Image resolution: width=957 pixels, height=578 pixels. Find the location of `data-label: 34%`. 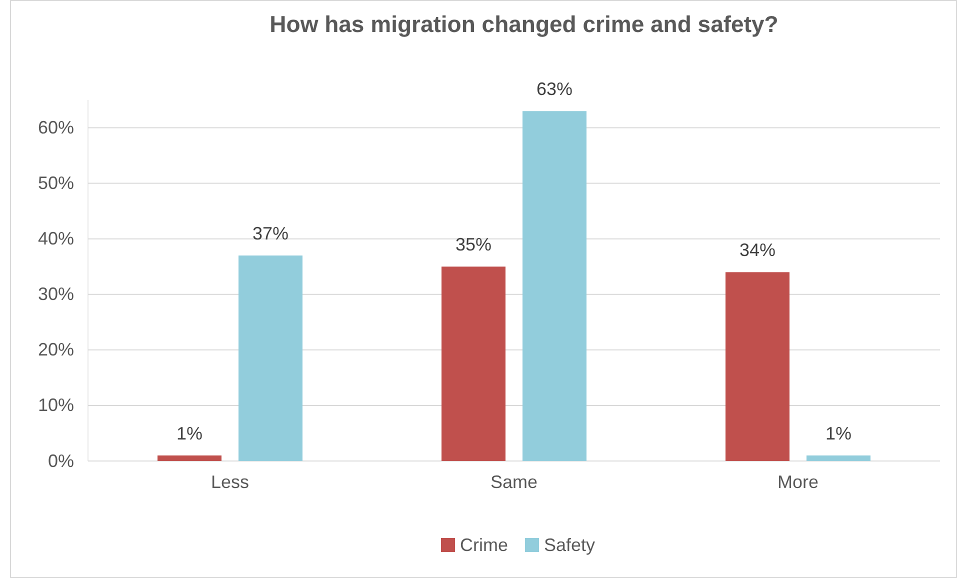

data-label: 34% is located at coordinates (757, 250).